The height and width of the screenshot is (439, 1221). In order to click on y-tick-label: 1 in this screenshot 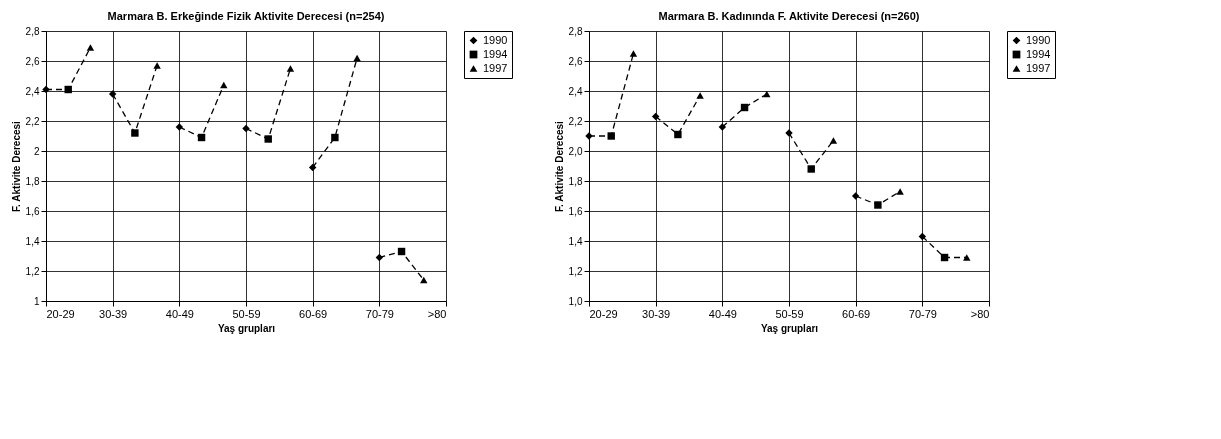, I will do `click(36, 301)`.